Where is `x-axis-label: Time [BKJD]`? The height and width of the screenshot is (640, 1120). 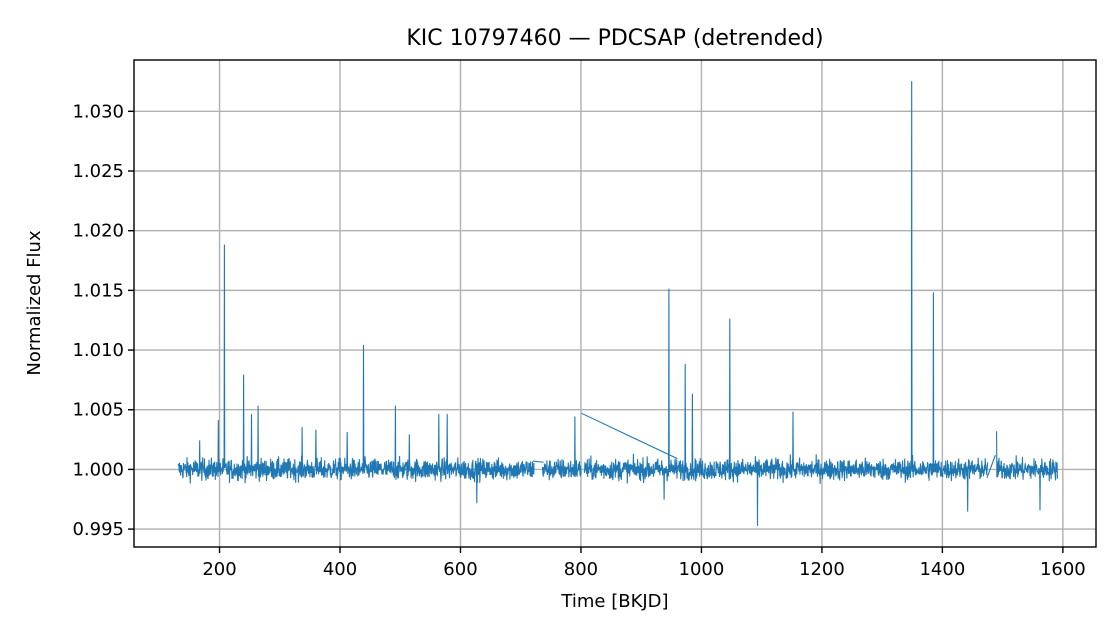 x-axis-label: Time [BKJD] is located at coordinates (614, 601).